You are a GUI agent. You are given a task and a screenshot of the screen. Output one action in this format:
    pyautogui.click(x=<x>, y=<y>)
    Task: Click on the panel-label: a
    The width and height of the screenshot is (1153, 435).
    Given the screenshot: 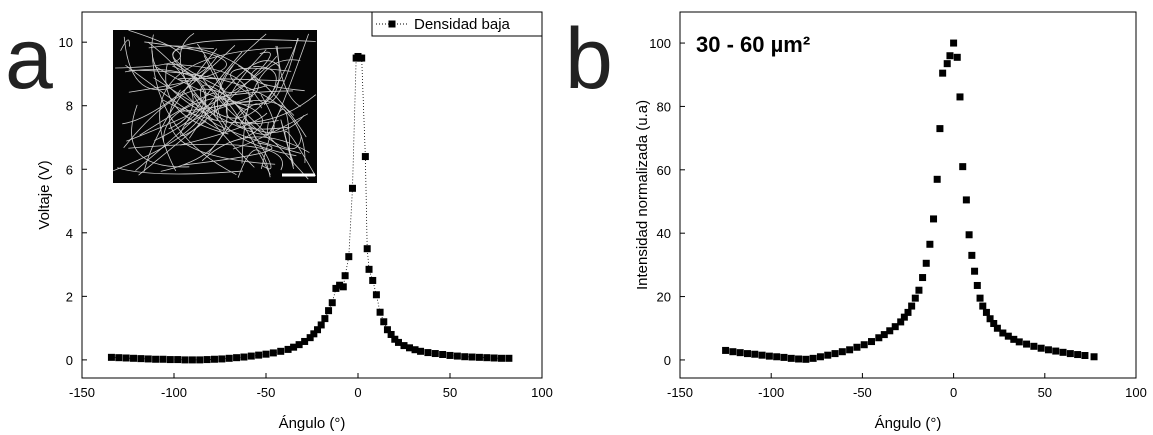 What is the action you would take?
    pyautogui.click(x=29, y=59)
    